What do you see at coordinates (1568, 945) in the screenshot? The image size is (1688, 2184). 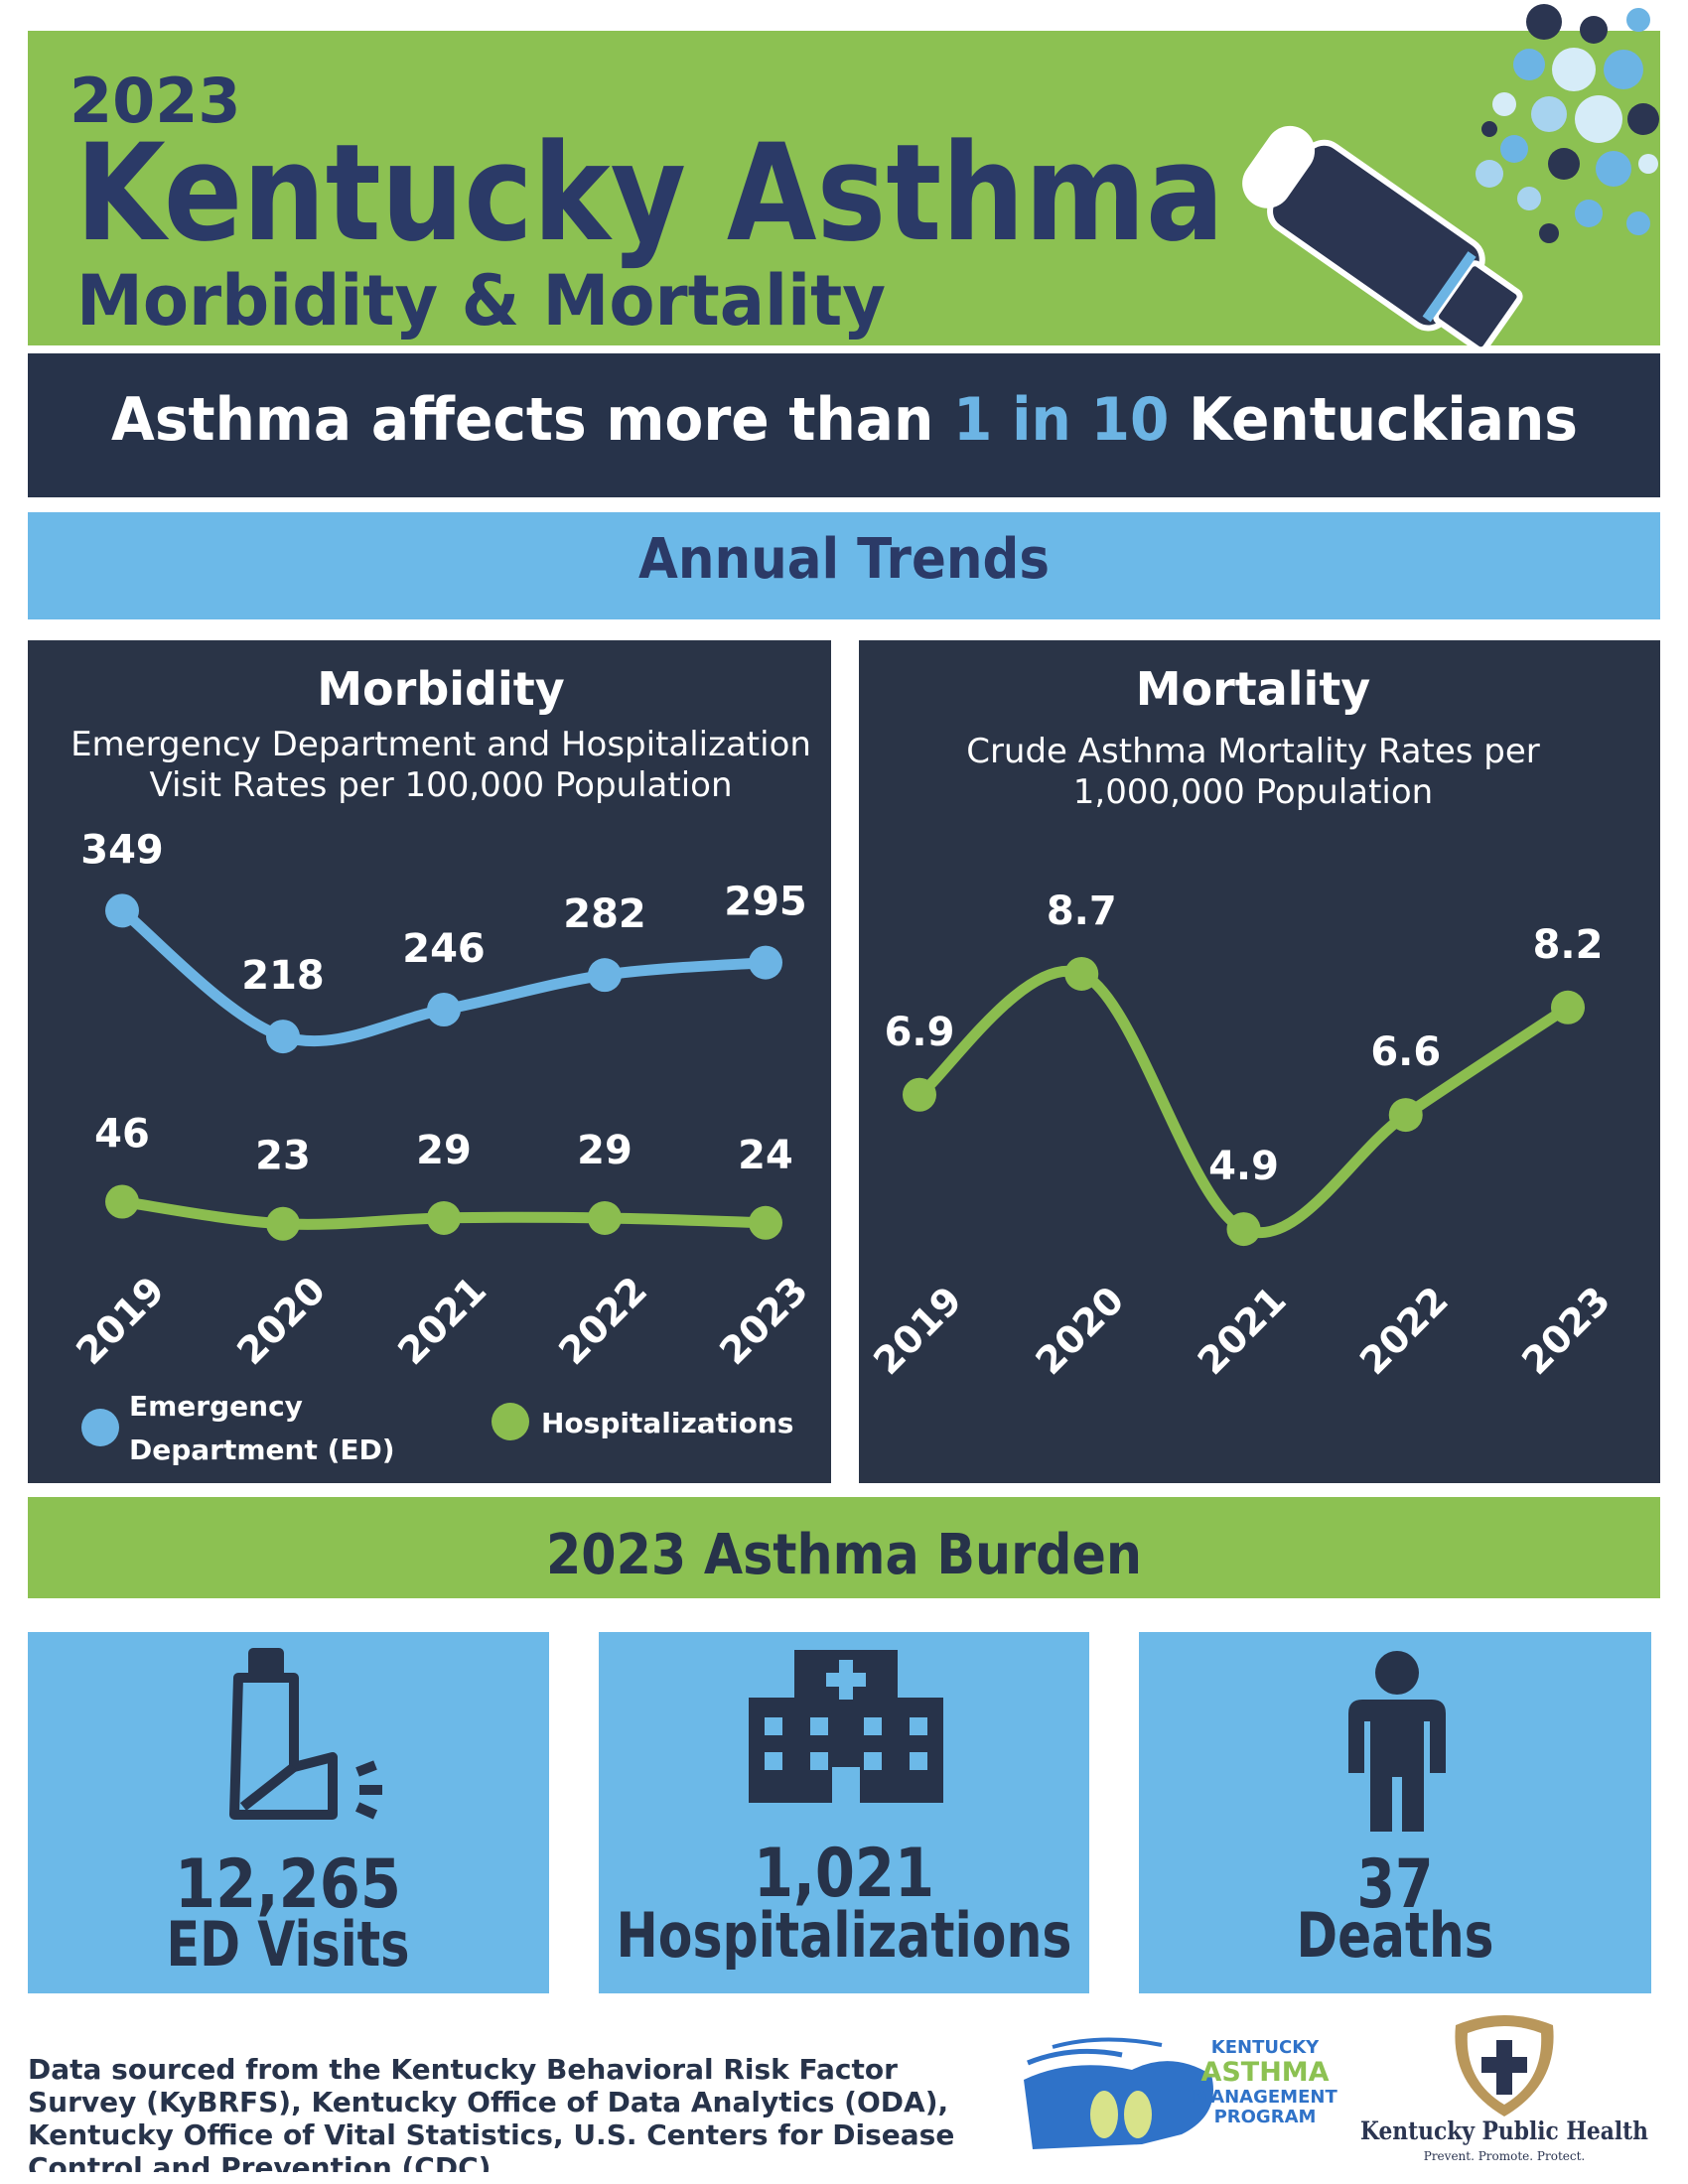 I see `data-label: 8.2` at bounding box center [1568, 945].